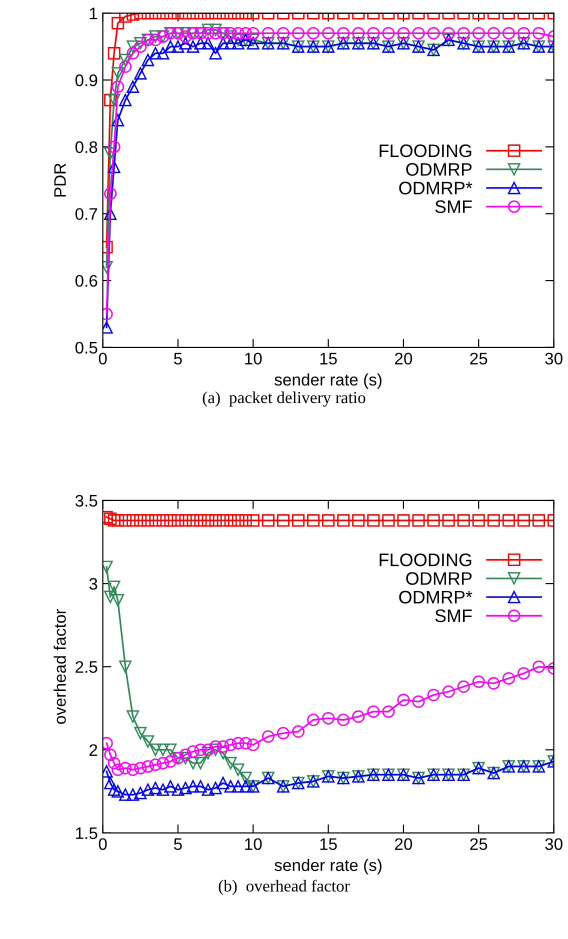 The width and height of the screenshot is (568, 939). Describe the element at coordinates (284, 887) in the screenshot. I see `text: (b) overhead factor` at that location.